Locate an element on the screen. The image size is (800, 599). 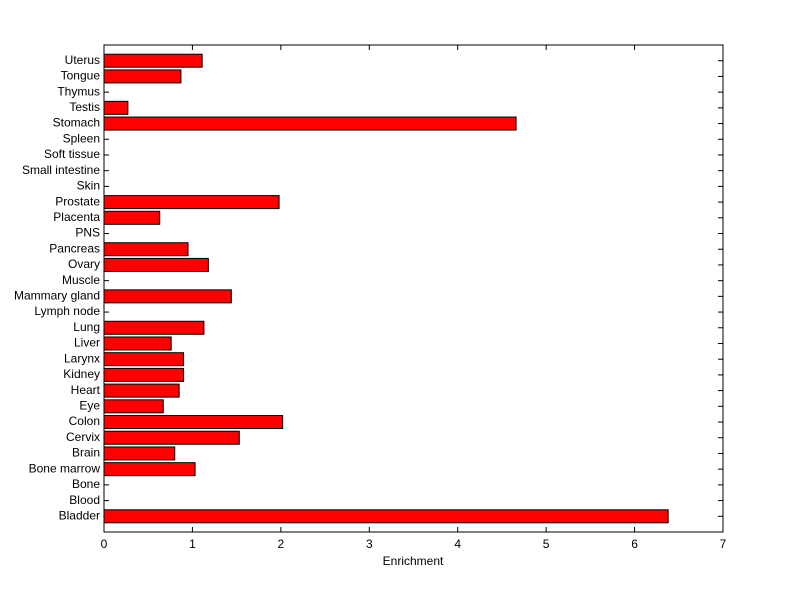
y-tick-label: Liver is located at coordinates (87, 343).